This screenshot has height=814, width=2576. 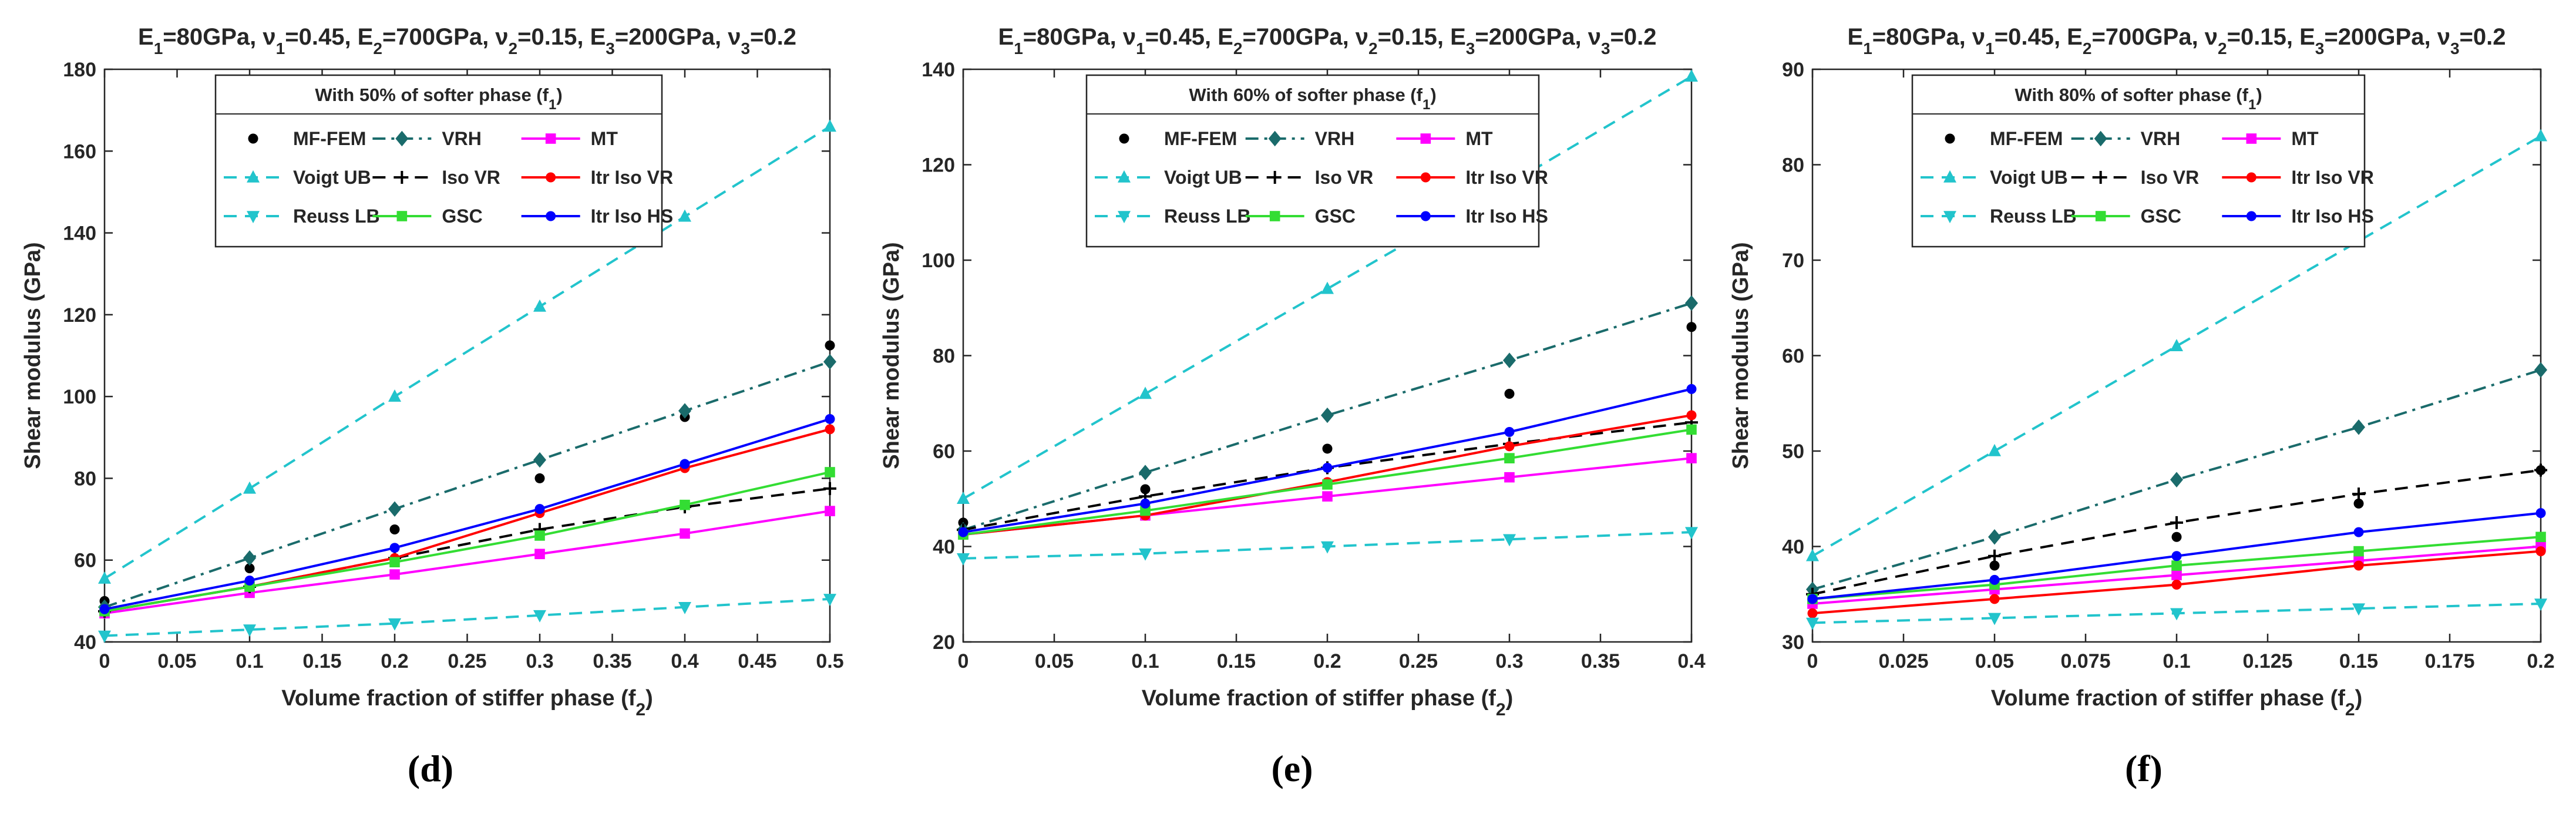 What do you see at coordinates (944, 357) in the screenshot?
I see `y-tick-label: 80` at bounding box center [944, 357].